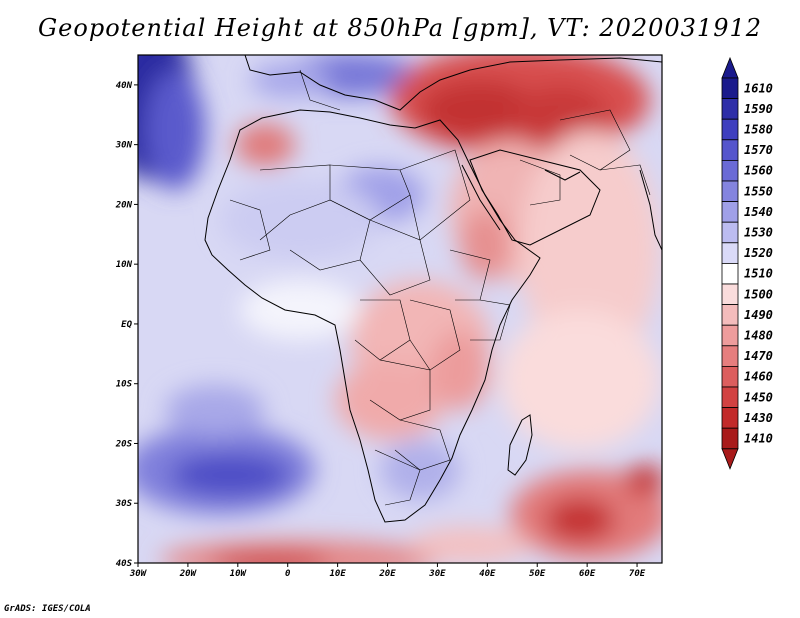 This screenshot has width=800, height=618. Describe the element at coordinates (758, 274) in the screenshot. I see `colorbar-label: 1510` at that location.